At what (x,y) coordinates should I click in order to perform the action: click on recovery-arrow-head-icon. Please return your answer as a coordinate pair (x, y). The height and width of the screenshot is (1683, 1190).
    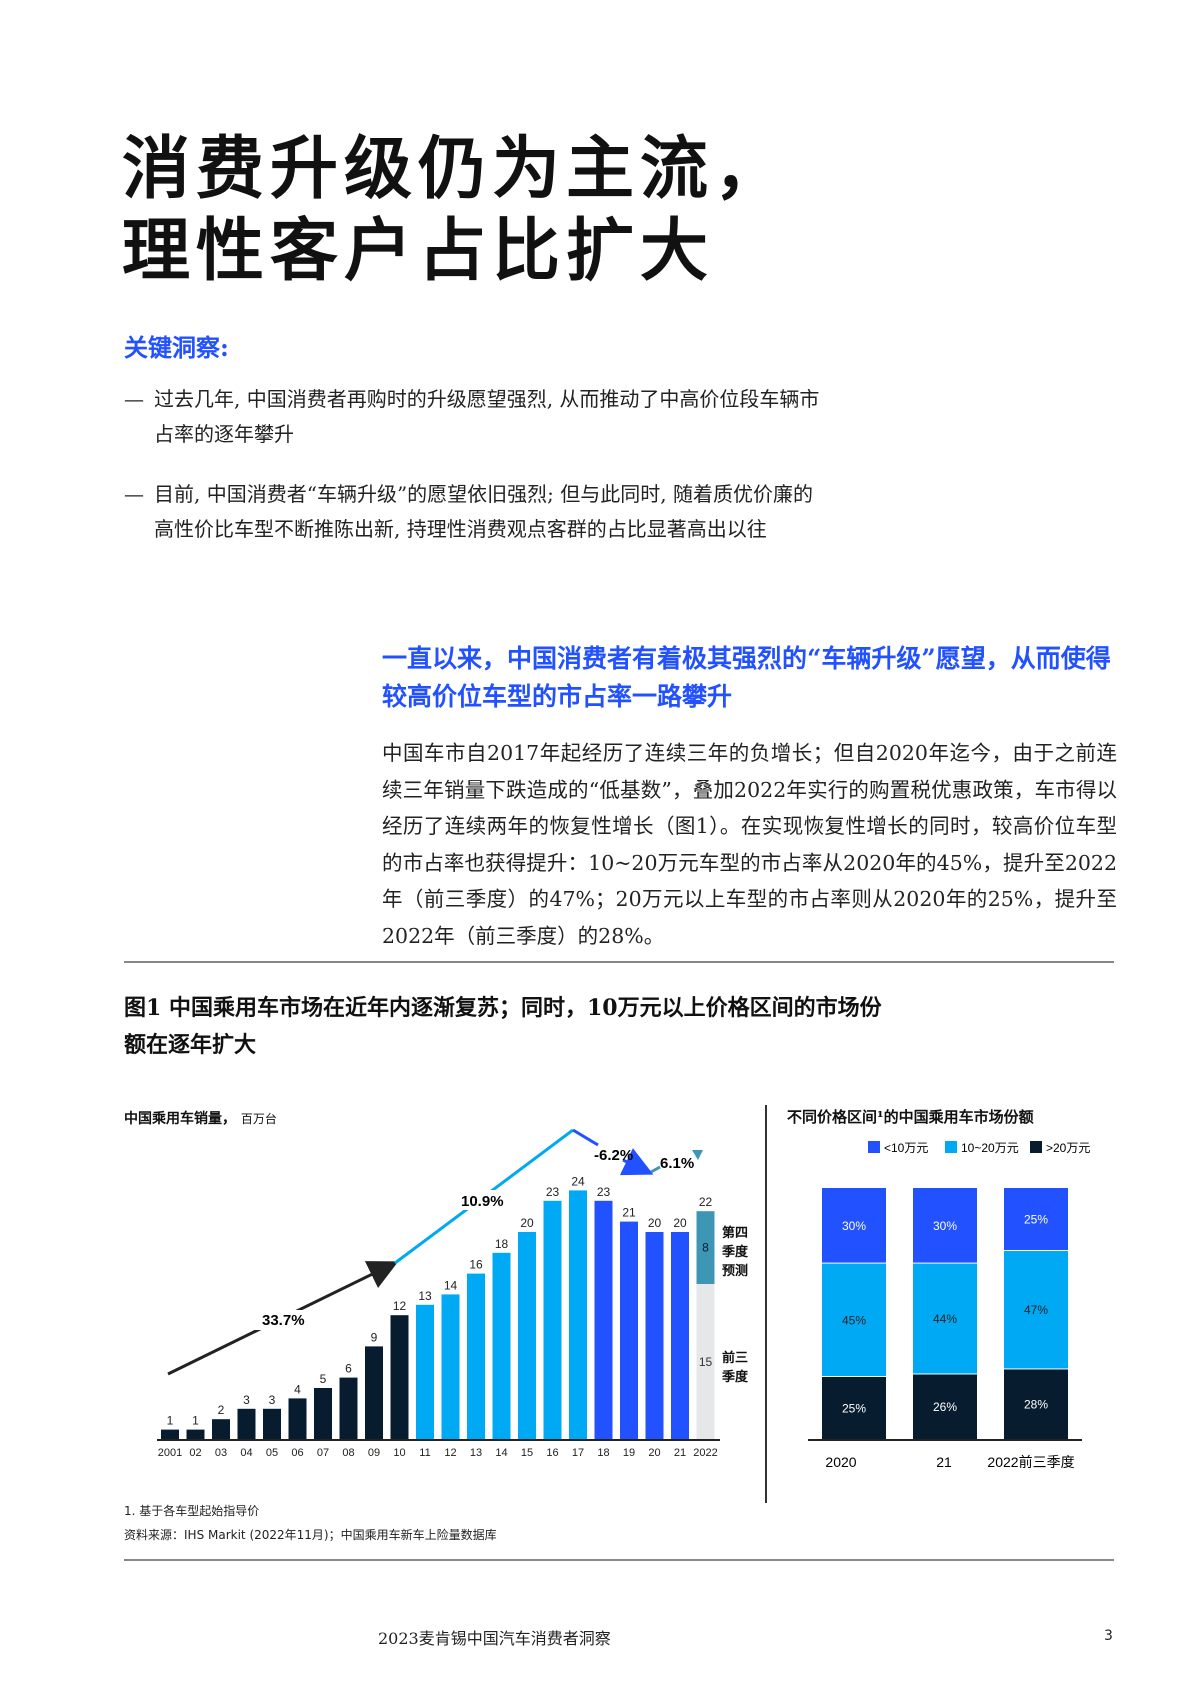
    Looking at the image, I should click on (697, 1155).